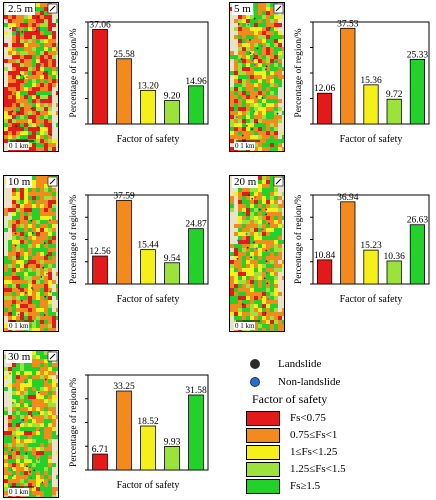  What do you see at coordinates (255, 382) in the screenshot?
I see `nonlandslide-dot-icon` at bounding box center [255, 382].